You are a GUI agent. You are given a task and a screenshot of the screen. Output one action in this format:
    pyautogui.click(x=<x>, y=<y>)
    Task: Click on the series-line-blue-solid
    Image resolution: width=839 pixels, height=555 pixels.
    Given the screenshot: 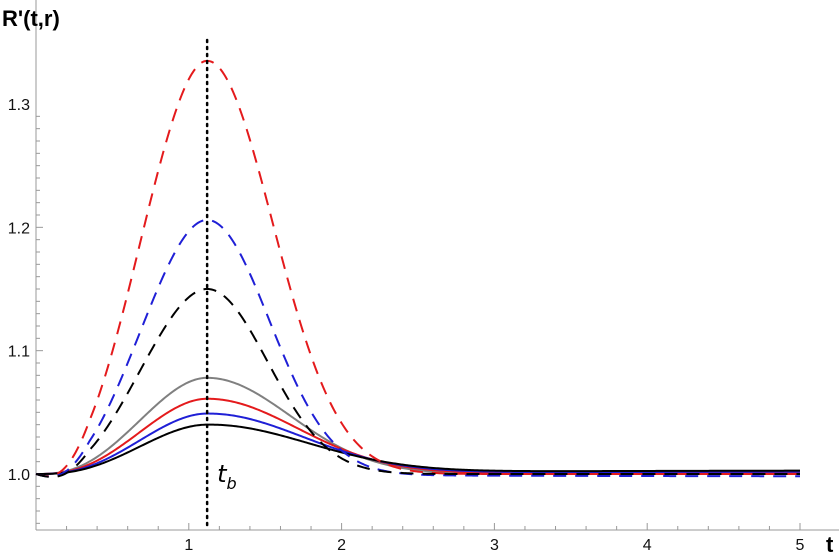 What is the action you would take?
    pyautogui.click(x=418, y=443)
    